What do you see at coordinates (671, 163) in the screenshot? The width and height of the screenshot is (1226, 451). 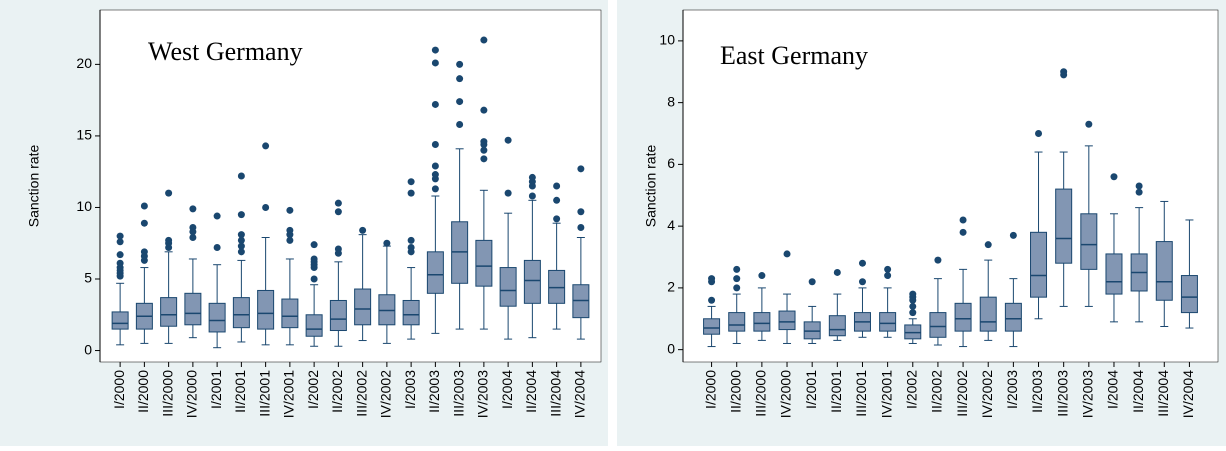 I see `y-tick-label: 6` at bounding box center [671, 163].